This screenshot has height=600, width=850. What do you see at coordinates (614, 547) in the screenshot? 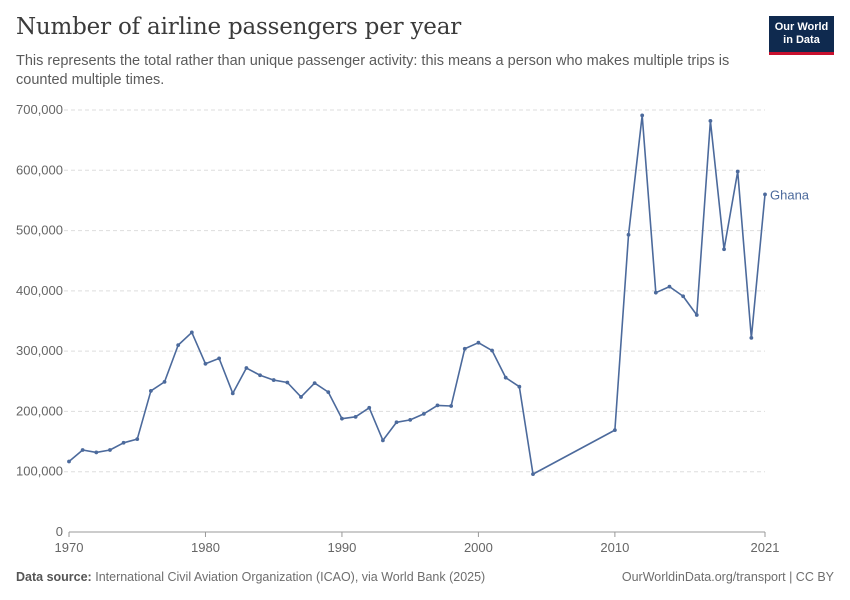
I see `x-tick-label: 2010` at bounding box center [614, 547].